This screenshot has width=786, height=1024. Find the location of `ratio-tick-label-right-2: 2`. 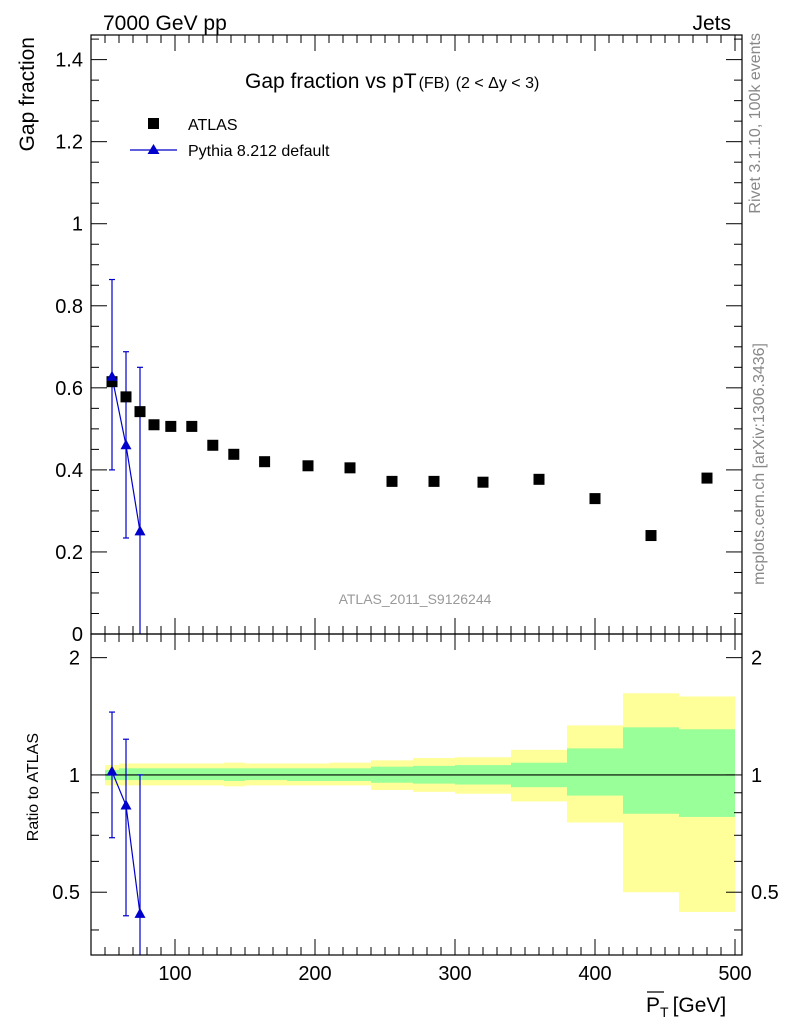

ratio-tick-label-right-2: 2 is located at coordinates (756, 659).